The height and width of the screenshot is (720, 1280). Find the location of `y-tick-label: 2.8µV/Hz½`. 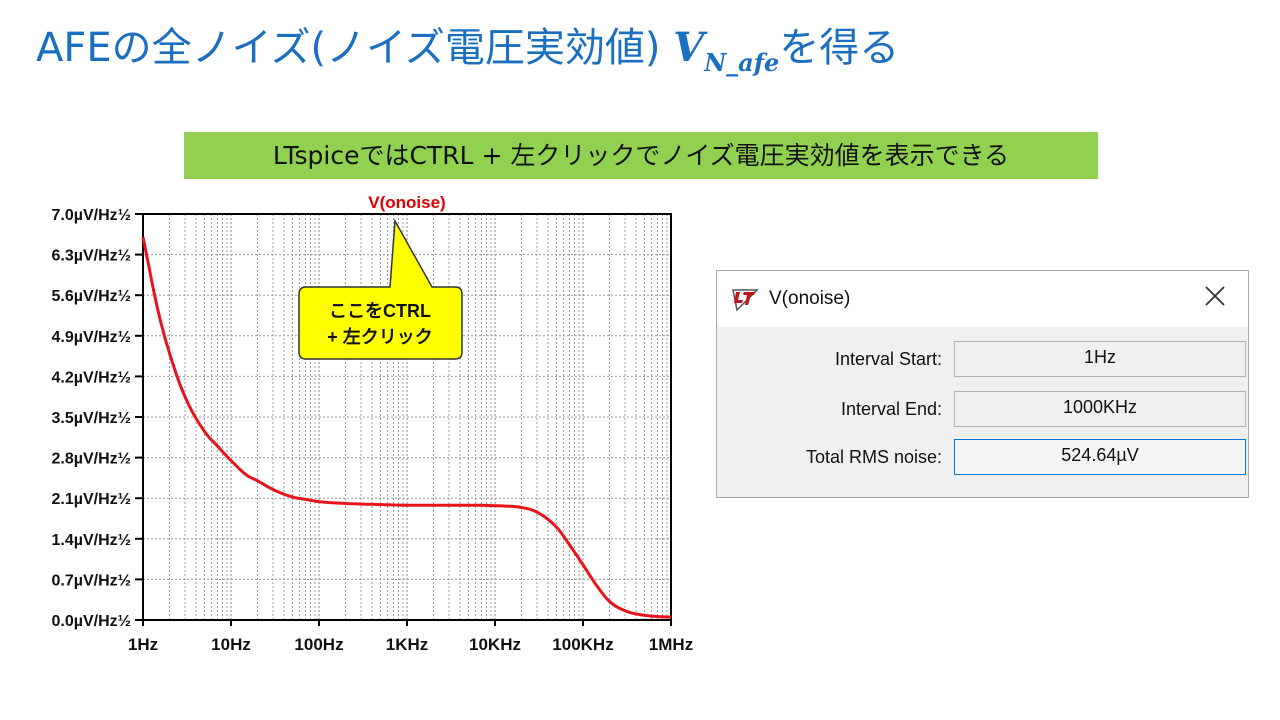

y-tick-label: 2.8µV/Hz½ is located at coordinates (91, 459).